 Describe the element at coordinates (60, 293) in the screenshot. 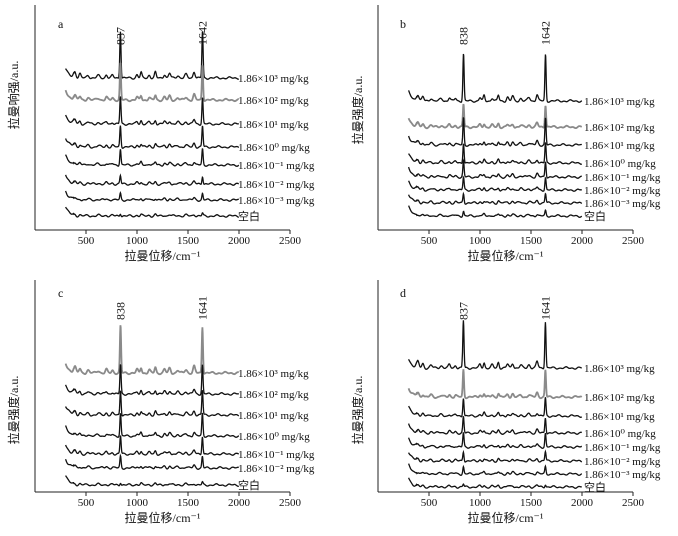

I see `panel-label: c` at that location.